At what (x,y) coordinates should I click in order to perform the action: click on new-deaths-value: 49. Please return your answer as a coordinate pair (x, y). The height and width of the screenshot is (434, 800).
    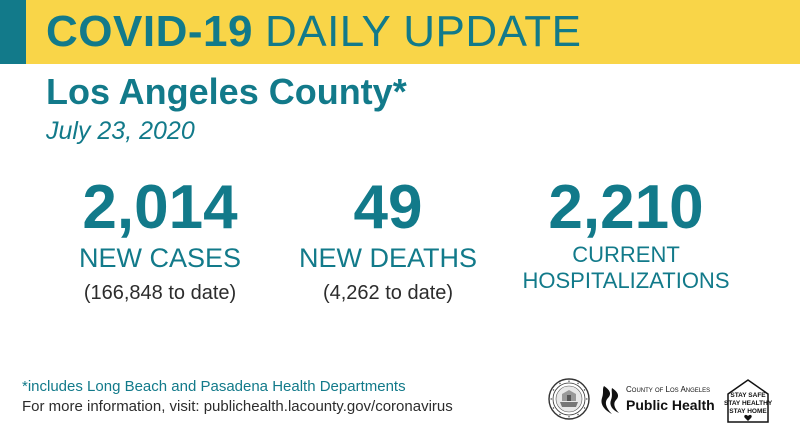
    Looking at the image, I should click on (388, 207).